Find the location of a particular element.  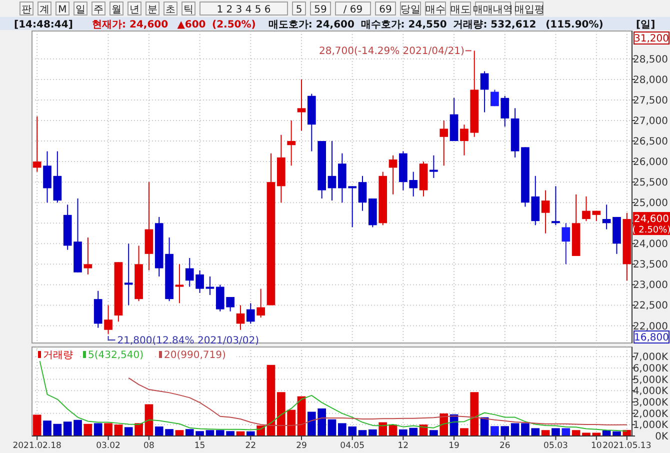

x-tick-label: 22 is located at coordinates (250, 446).